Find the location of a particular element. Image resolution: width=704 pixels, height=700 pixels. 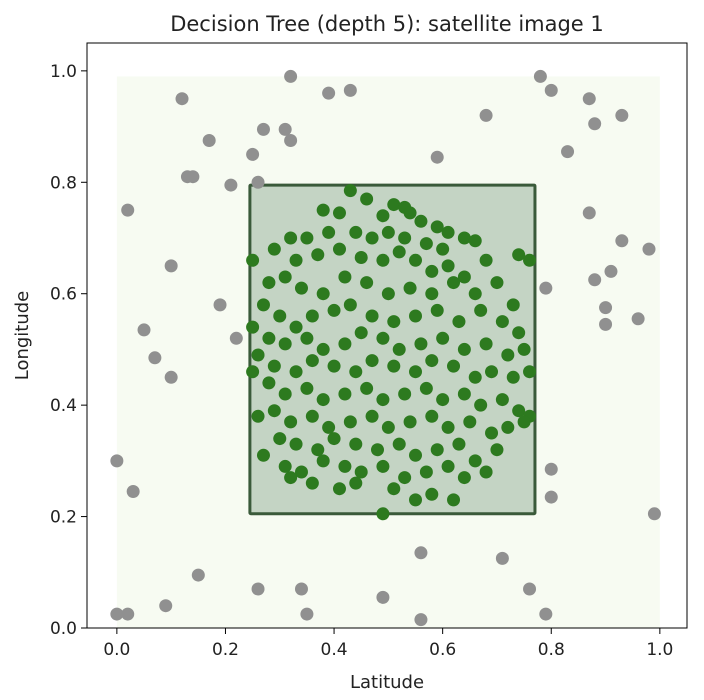

x-tick-label: 1.0 is located at coordinates (659, 650).